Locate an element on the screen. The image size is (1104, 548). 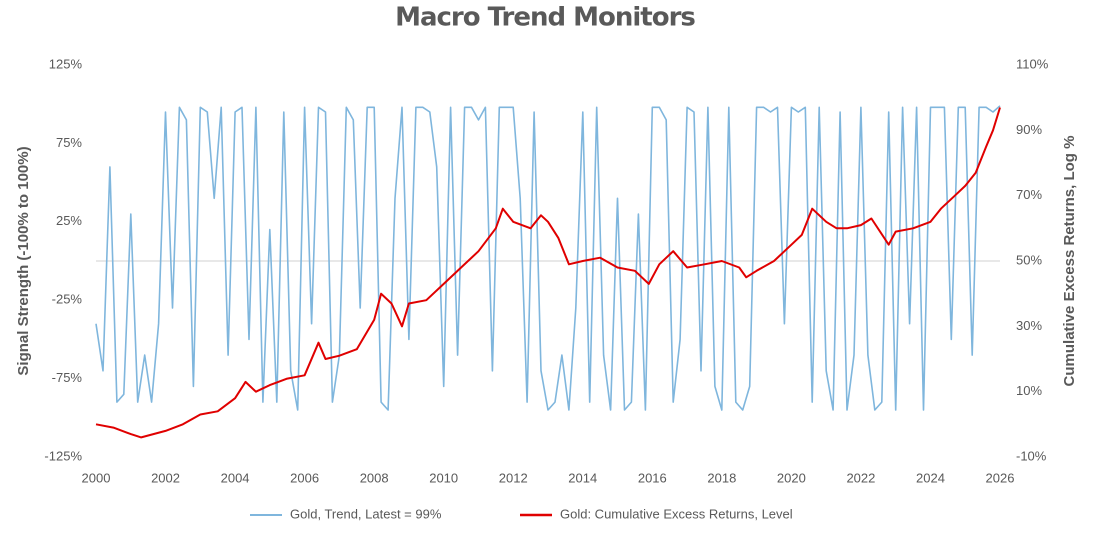
x-tick-label: 2026 is located at coordinates (1000, 477).